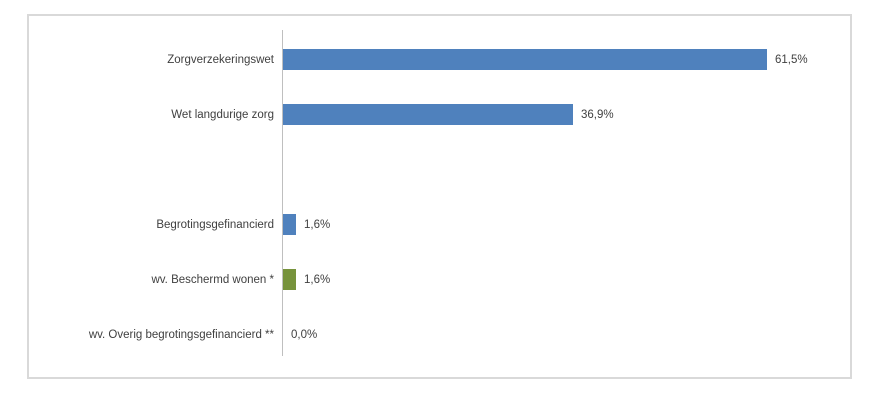 Image resolution: width=871 pixels, height=402 pixels. I want to click on category-label: Wet langdurige zorg, so click(222, 114).